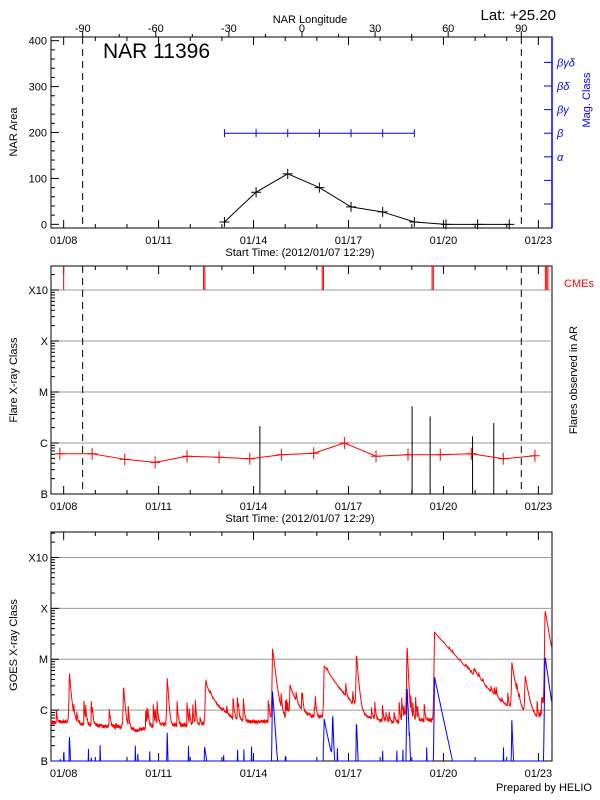 Image resolution: width=600 pixels, height=800 pixels. I want to click on credit-label: Prepared by HELIO, so click(544, 788).